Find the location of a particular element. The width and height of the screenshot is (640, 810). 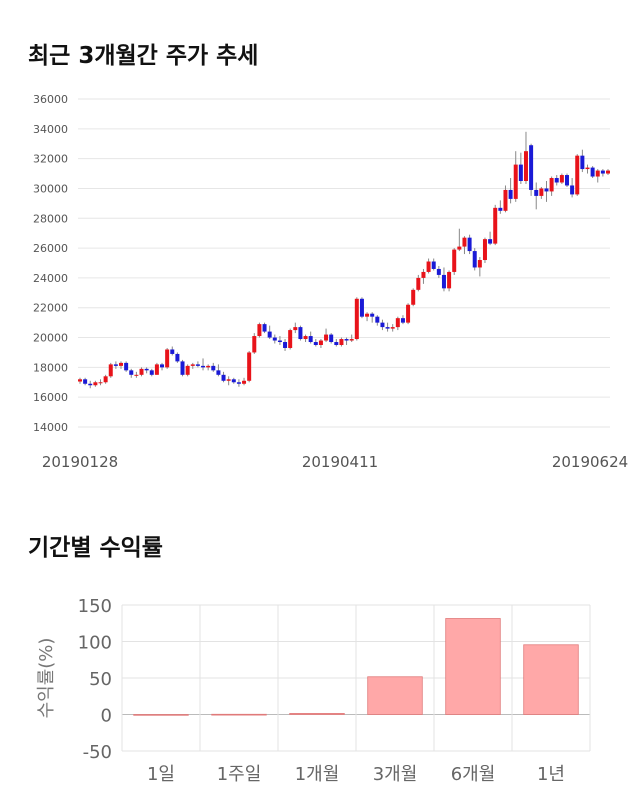

x-category-label: 1개월 is located at coordinates (317, 774).